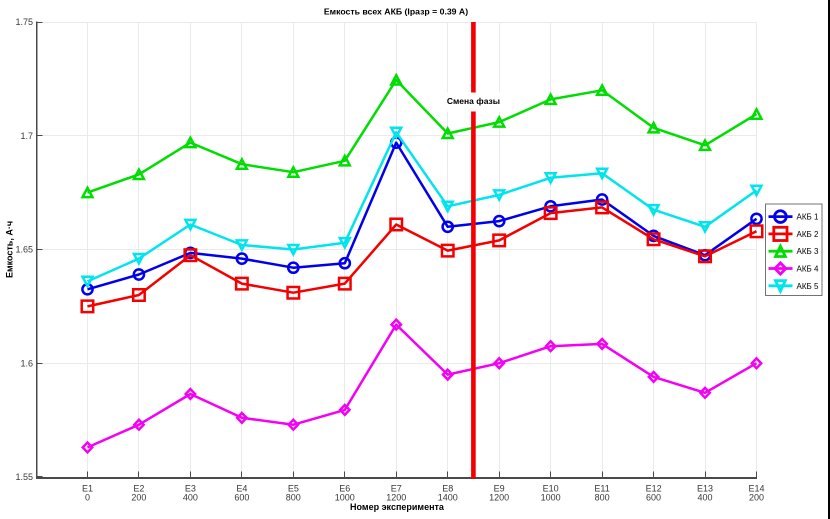 The width and height of the screenshot is (830, 519). I want to click on svg-text: E7, so click(396, 489).